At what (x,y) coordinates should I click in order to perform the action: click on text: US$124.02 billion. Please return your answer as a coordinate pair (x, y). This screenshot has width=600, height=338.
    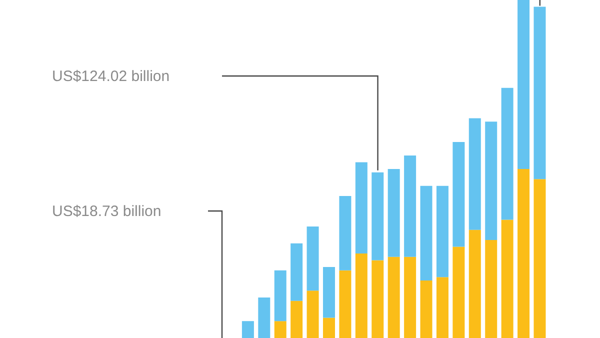
    Looking at the image, I should click on (111, 76).